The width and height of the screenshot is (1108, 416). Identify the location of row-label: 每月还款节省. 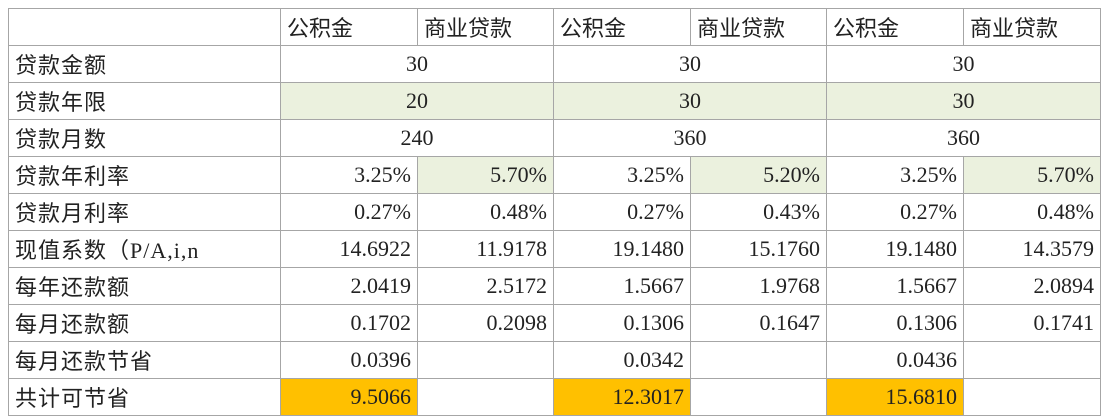
(144, 360).